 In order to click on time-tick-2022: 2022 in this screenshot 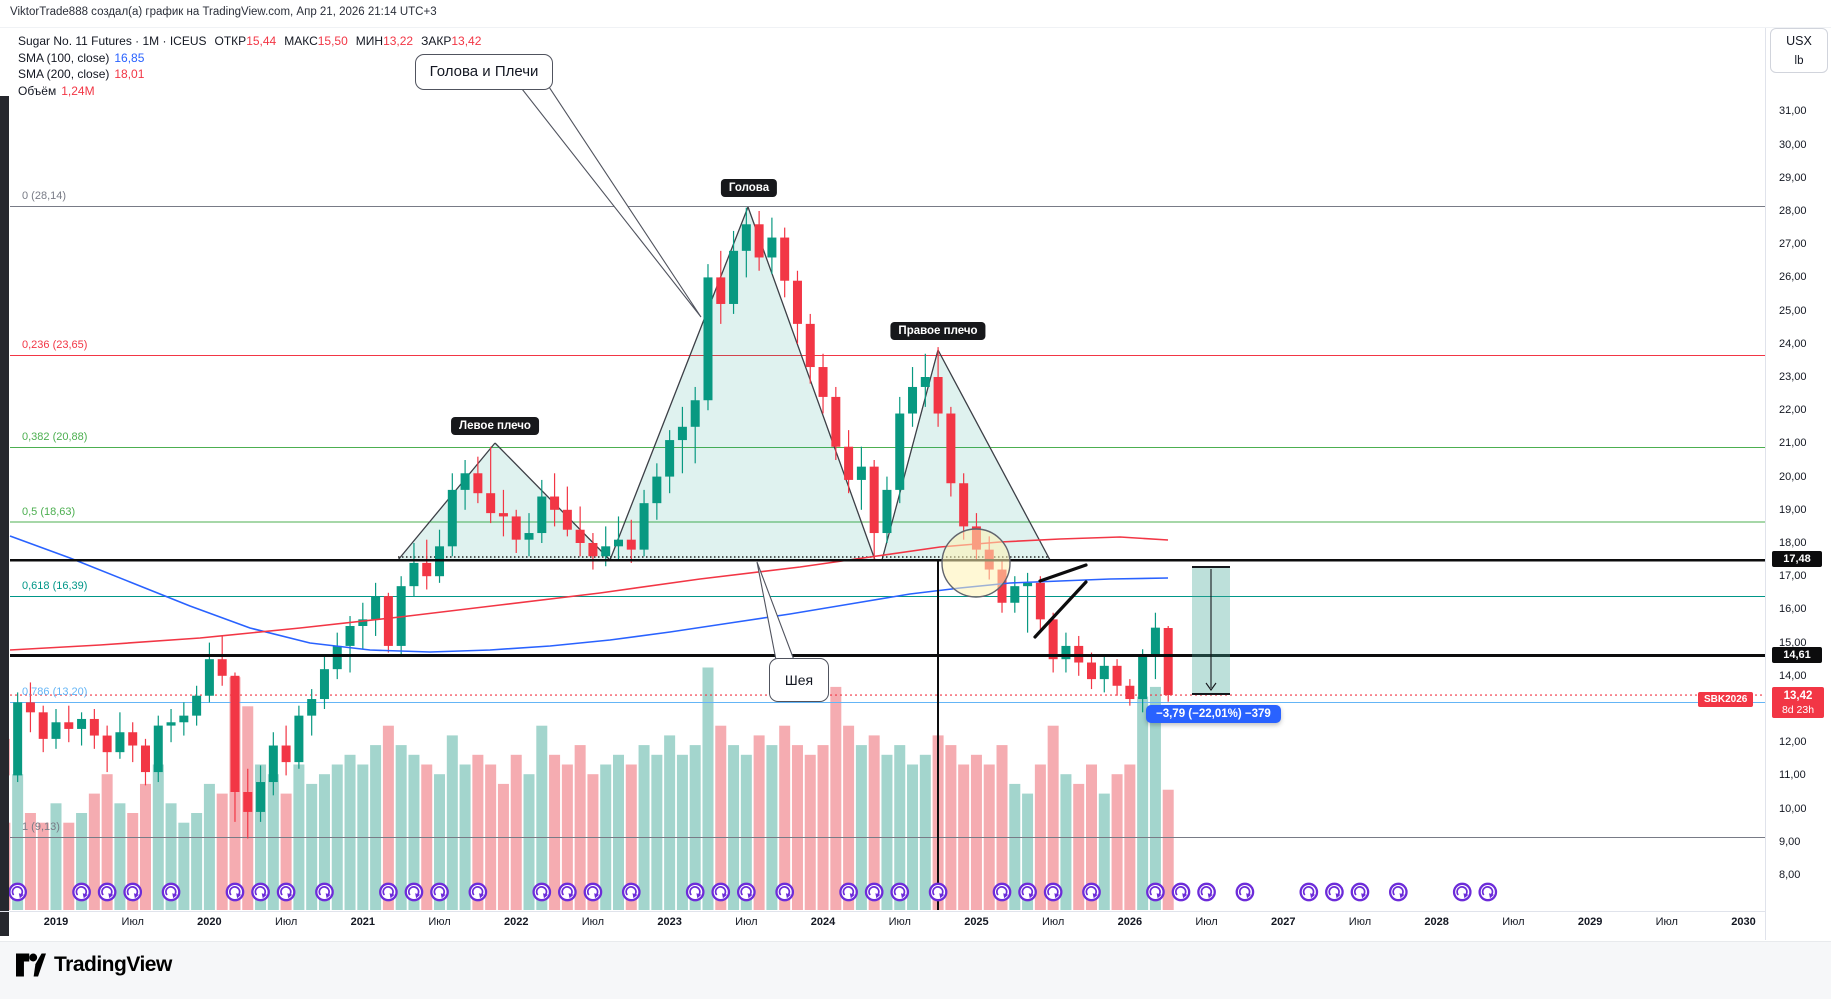, I will do `click(516, 922)`.